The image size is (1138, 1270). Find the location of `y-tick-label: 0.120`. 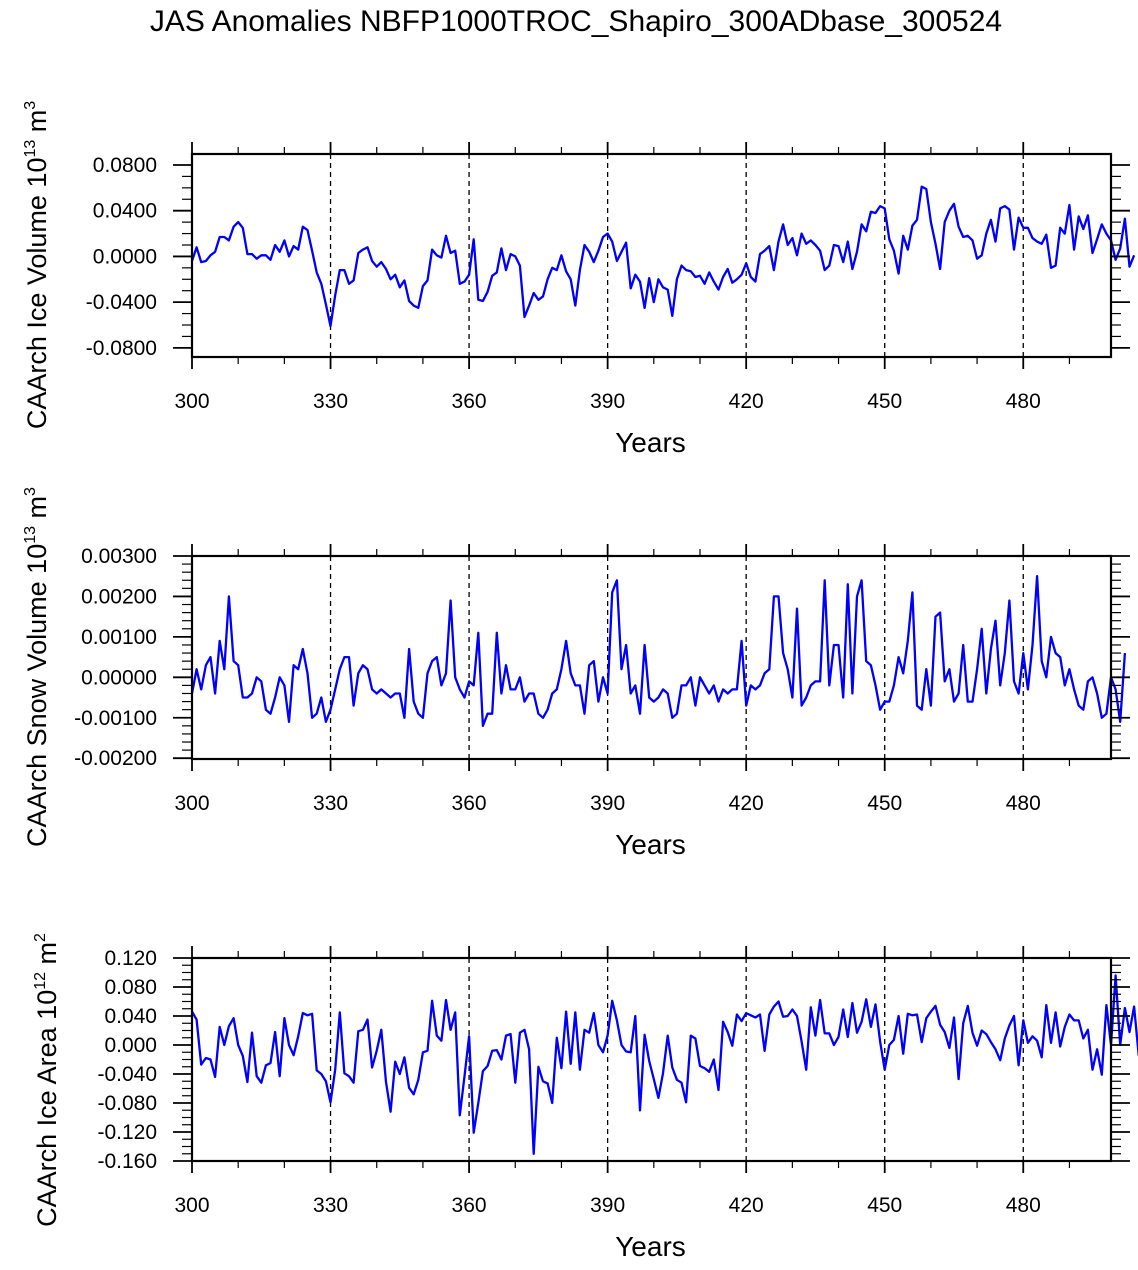

y-tick-label: 0.120 is located at coordinates (130, 958).